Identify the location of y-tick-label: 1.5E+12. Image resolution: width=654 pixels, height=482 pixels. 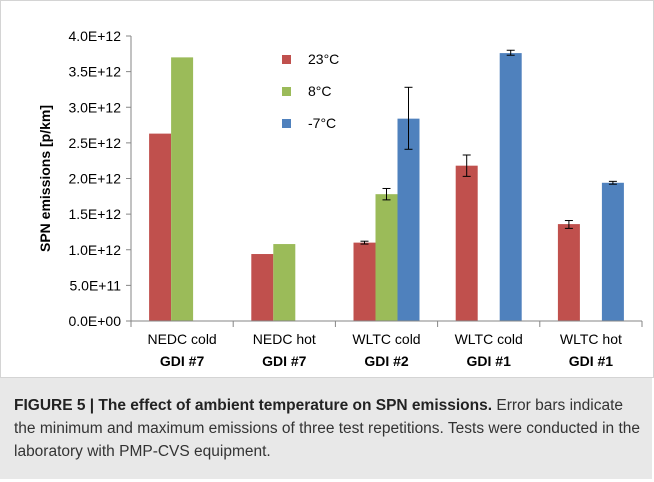
(94, 214).